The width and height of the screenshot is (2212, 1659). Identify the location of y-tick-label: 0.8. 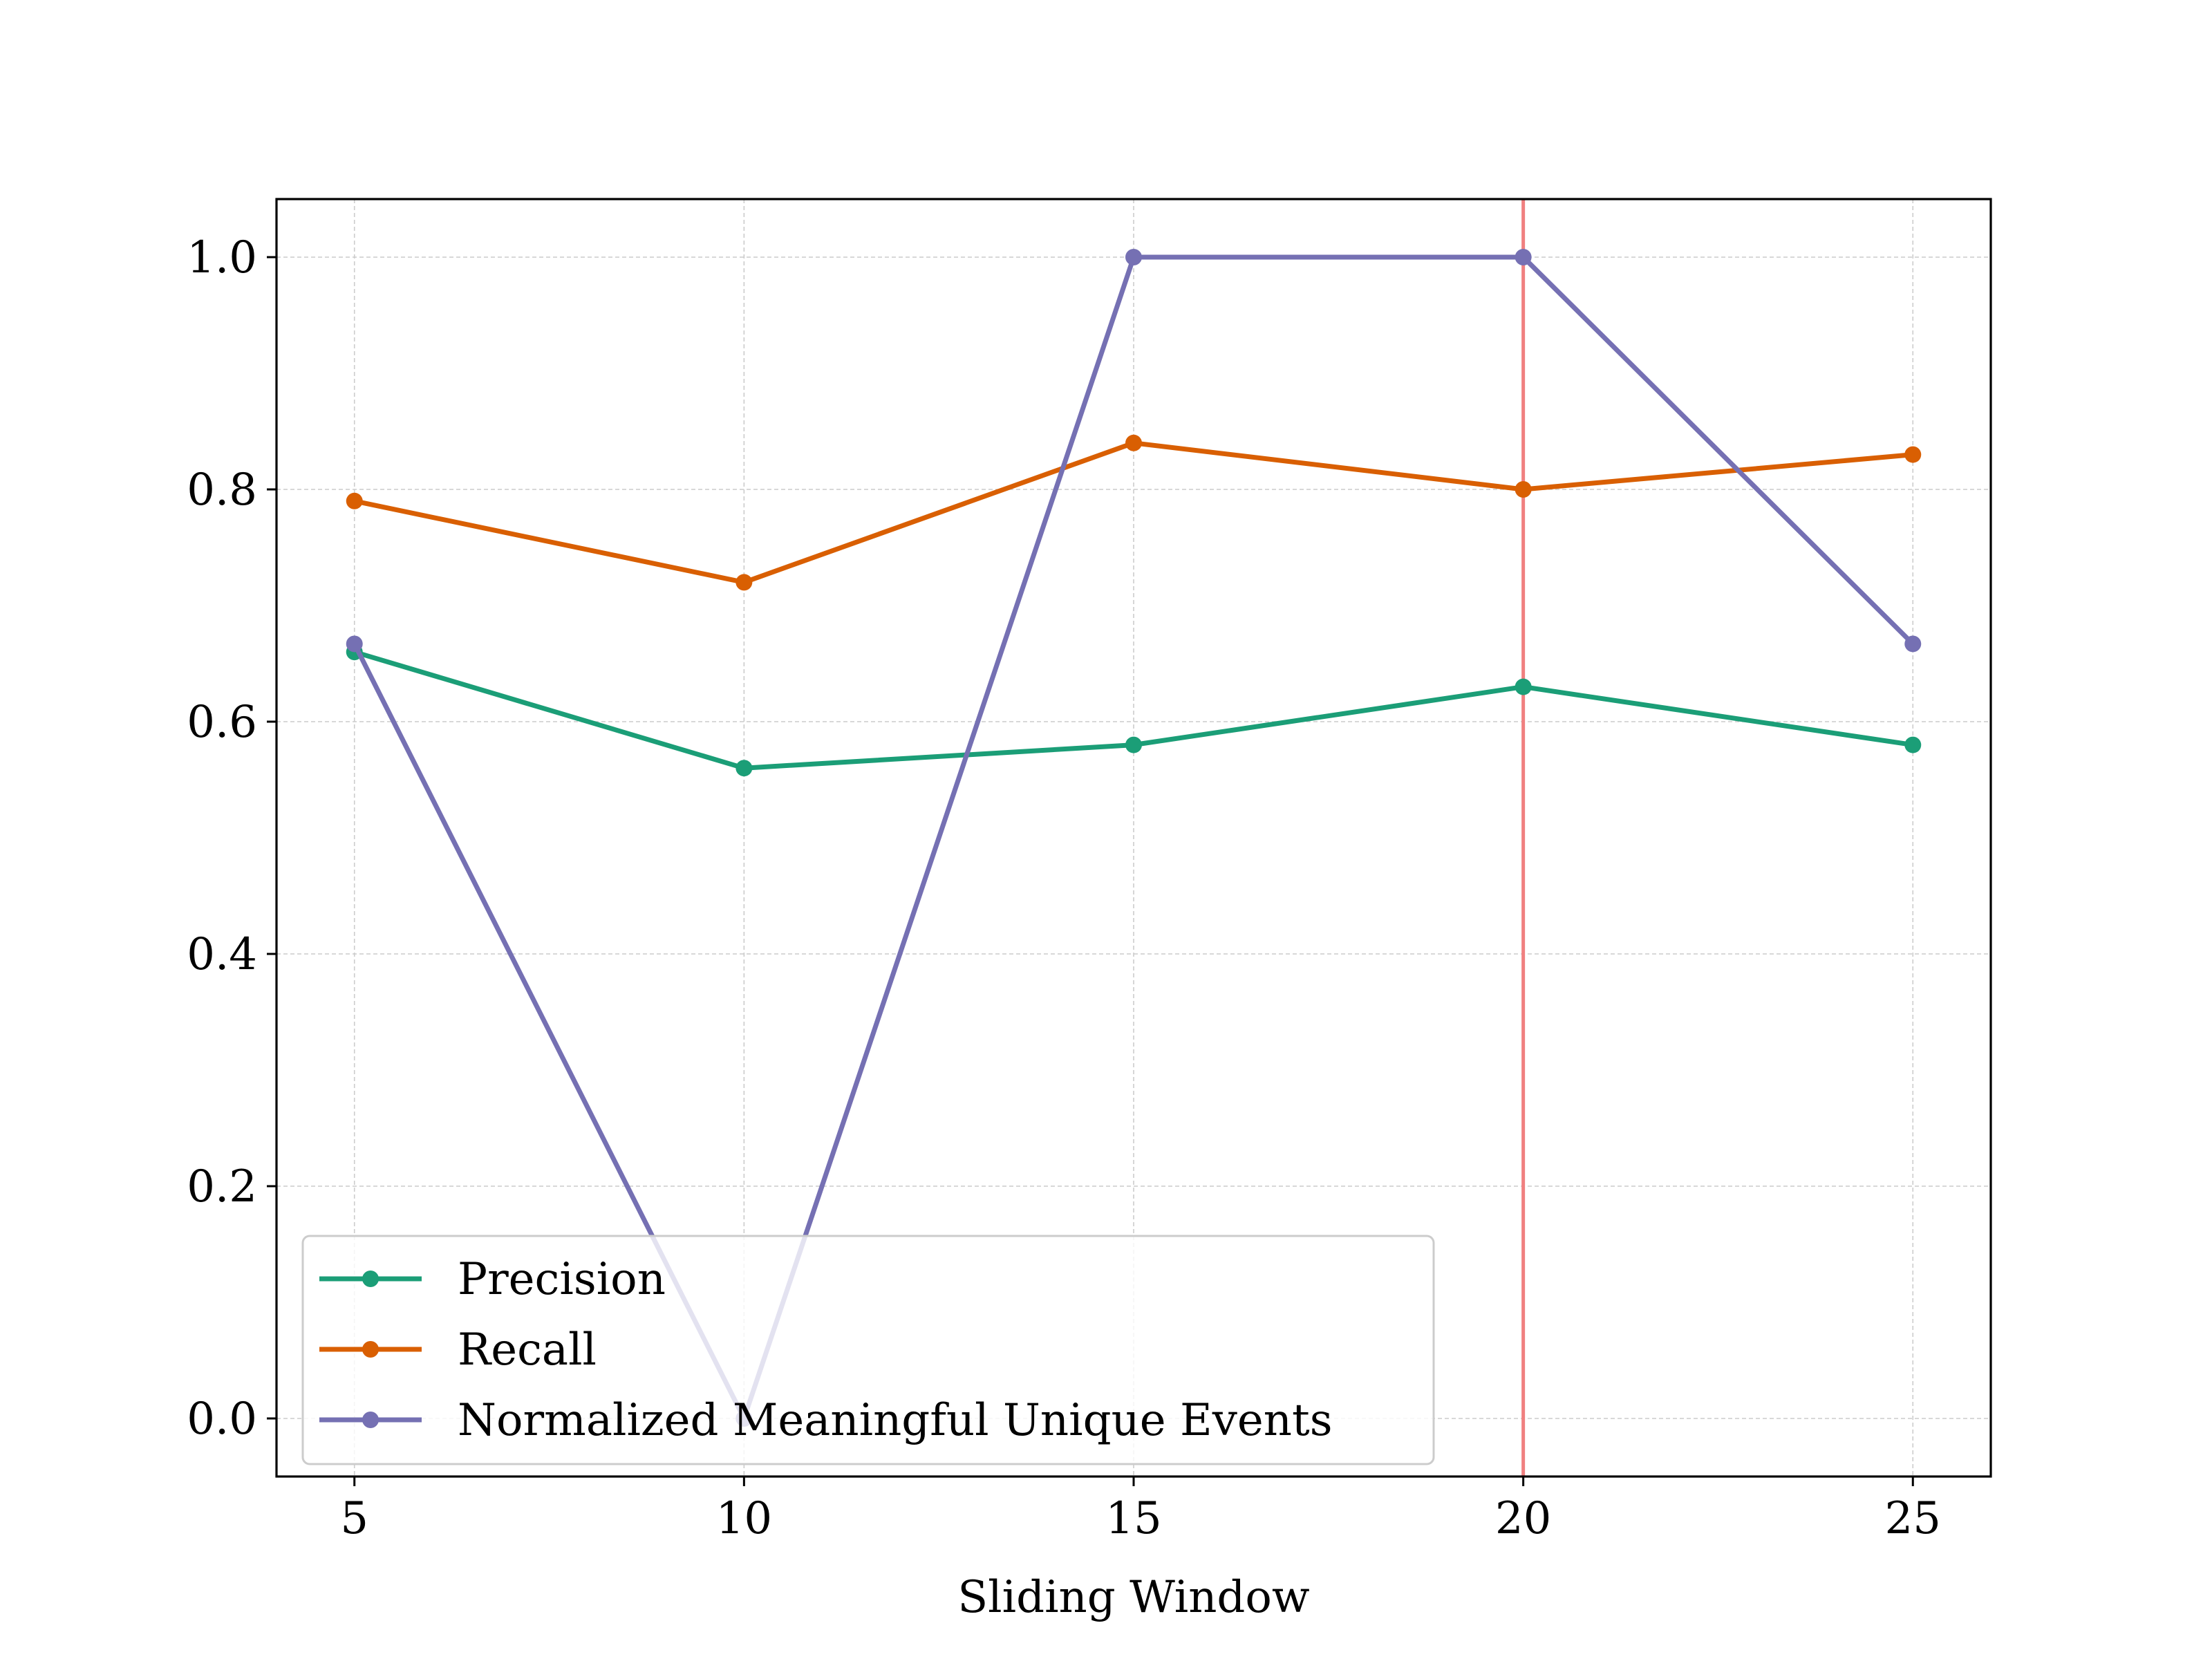
(222, 490).